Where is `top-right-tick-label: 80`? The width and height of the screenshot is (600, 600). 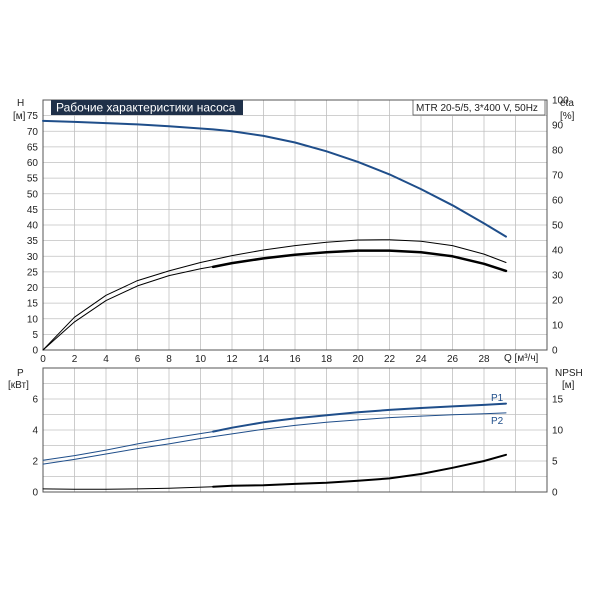 top-right-tick-label: 80 is located at coordinates (558, 151).